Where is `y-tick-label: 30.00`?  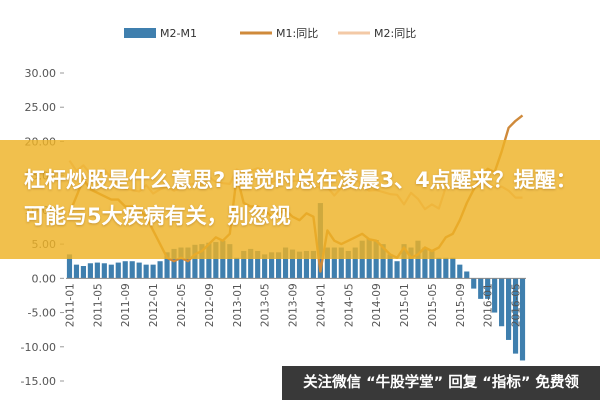
y-tick-label: 30.00 is located at coordinates (41, 73).